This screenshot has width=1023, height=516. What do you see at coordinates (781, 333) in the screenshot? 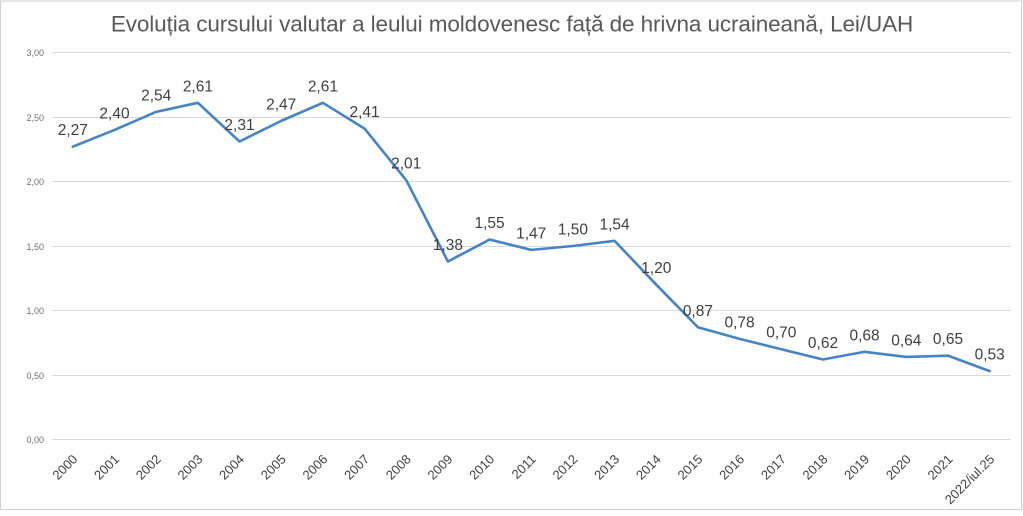
I see `svg-text: 0,70` at bounding box center [781, 333].